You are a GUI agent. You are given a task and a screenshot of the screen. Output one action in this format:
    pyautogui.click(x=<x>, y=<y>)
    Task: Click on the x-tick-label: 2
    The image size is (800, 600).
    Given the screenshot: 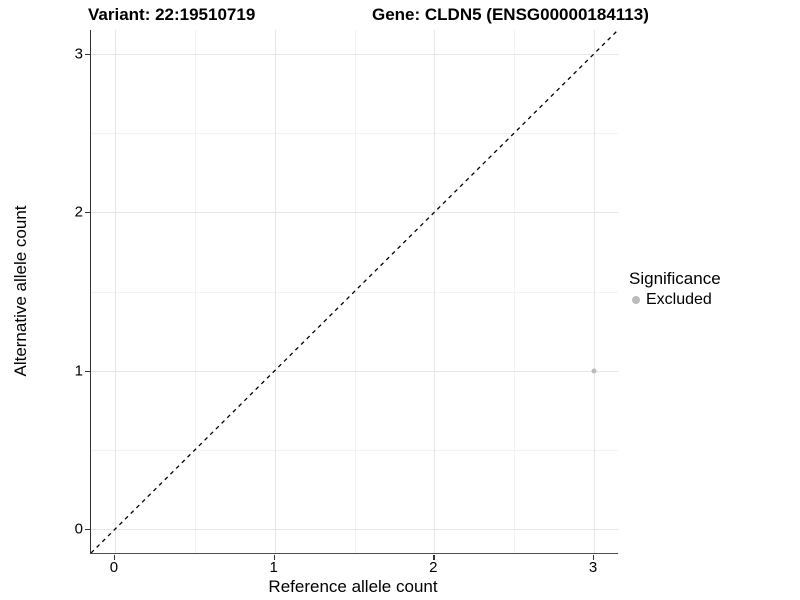 What is the action you would take?
    pyautogui.click(x=433, y=567)
    